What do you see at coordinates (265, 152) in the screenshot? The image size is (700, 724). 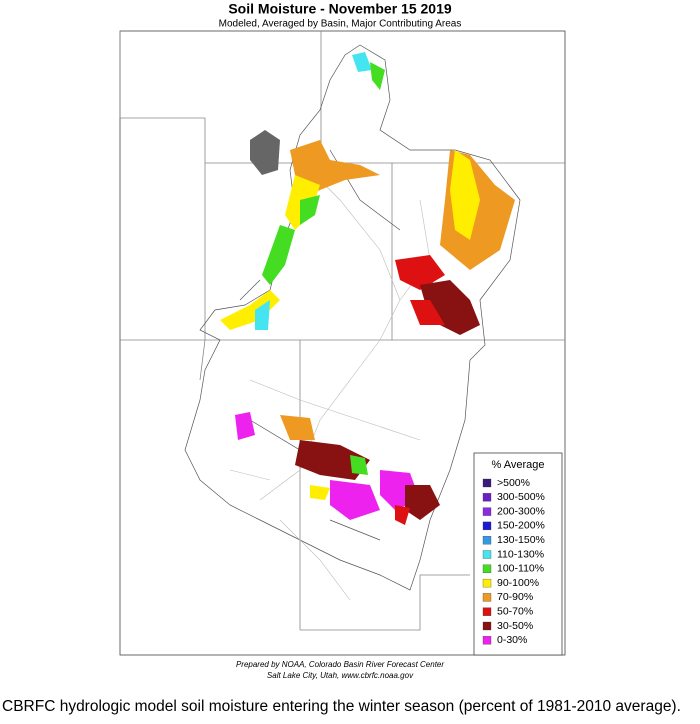 I see `no-data-area` at bounding box center [265, 152].